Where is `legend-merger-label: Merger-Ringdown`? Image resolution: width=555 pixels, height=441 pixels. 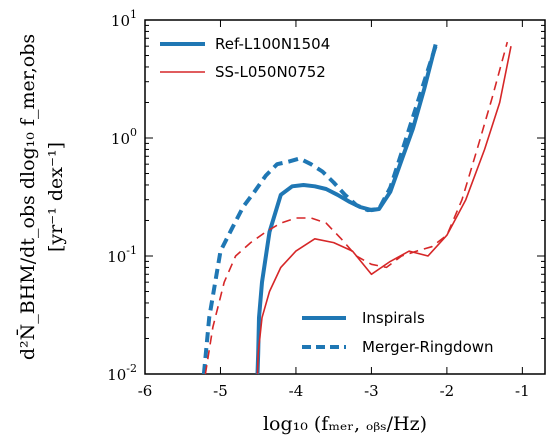
legend-merger-label: Merger-Ringdown is located at coordinates (428, 347).